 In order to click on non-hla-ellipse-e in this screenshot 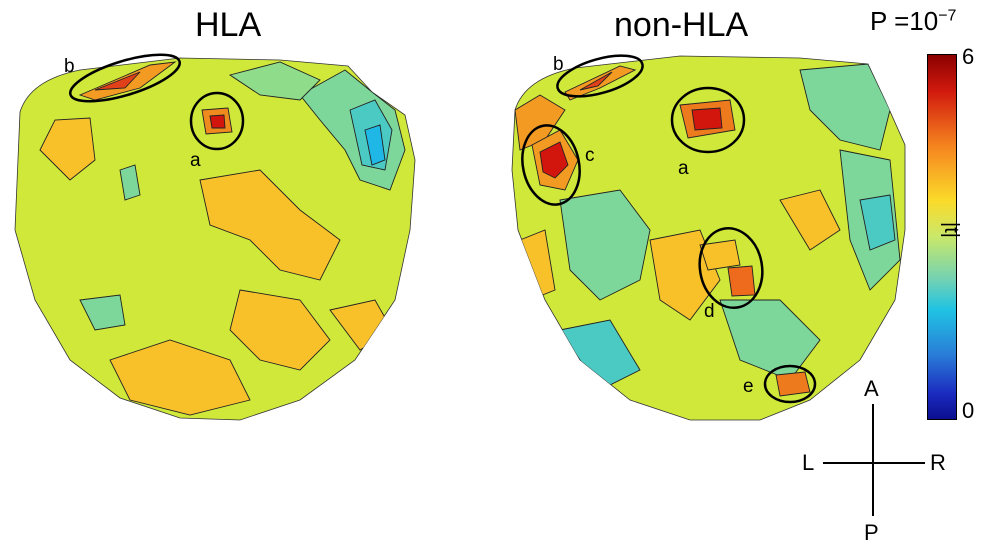, I will do `click(790, 384)`.